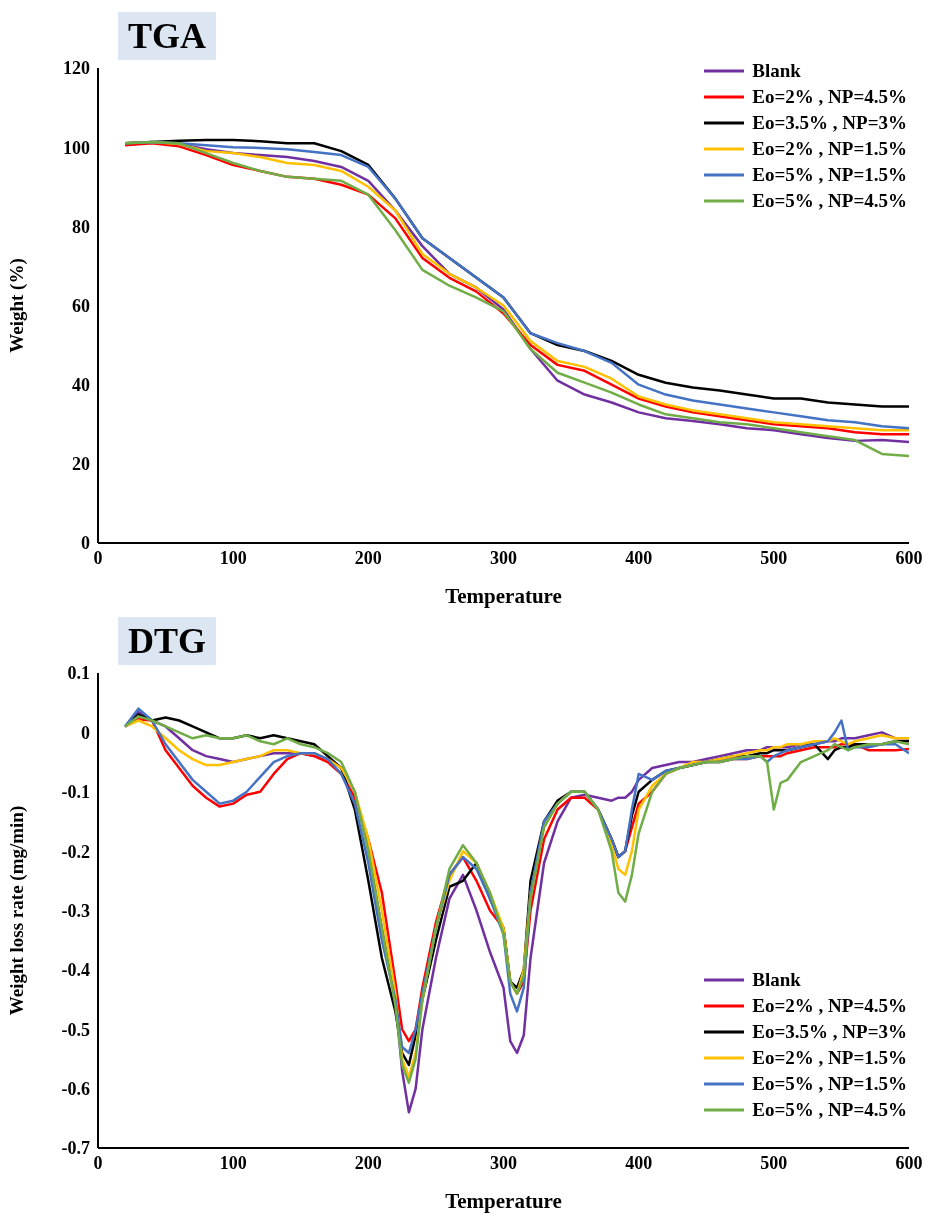 Image resolution: width=935 pixels, height=1230 pixels. What do you see at coordinates (75, 851) in the screenshot?
I see `y-tick-label: -0.2` at bounding box center [75, 851].